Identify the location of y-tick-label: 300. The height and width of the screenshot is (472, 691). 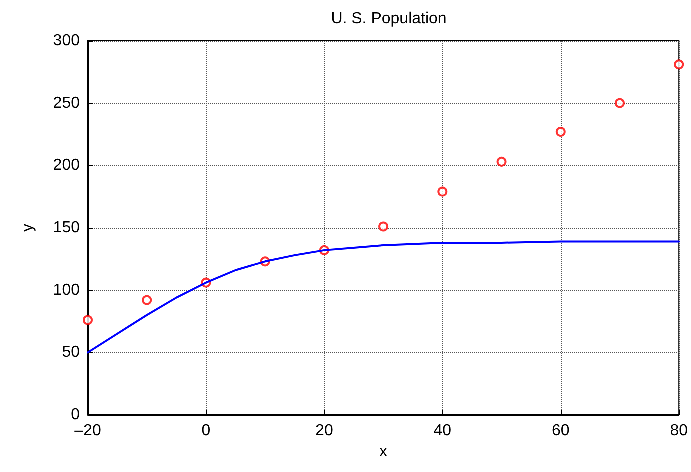
(66, 41).